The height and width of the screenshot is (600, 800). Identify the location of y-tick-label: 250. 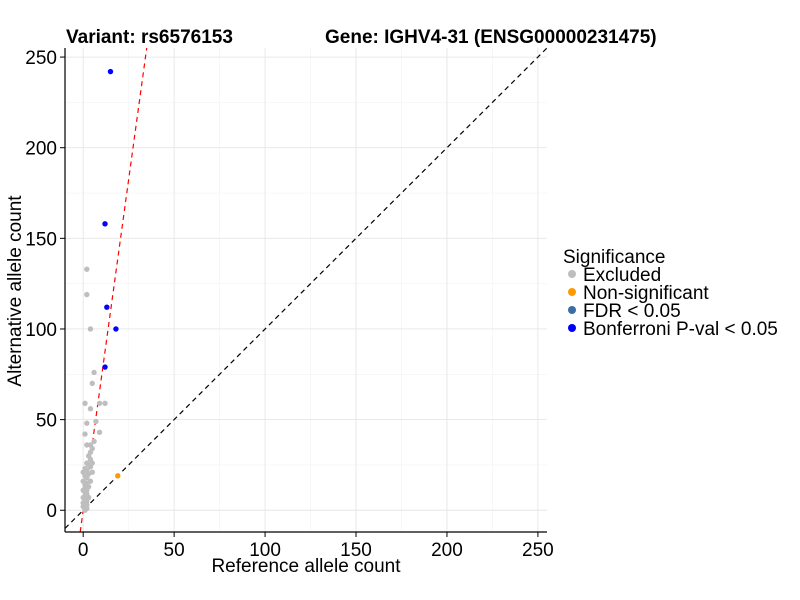
(41, 58).